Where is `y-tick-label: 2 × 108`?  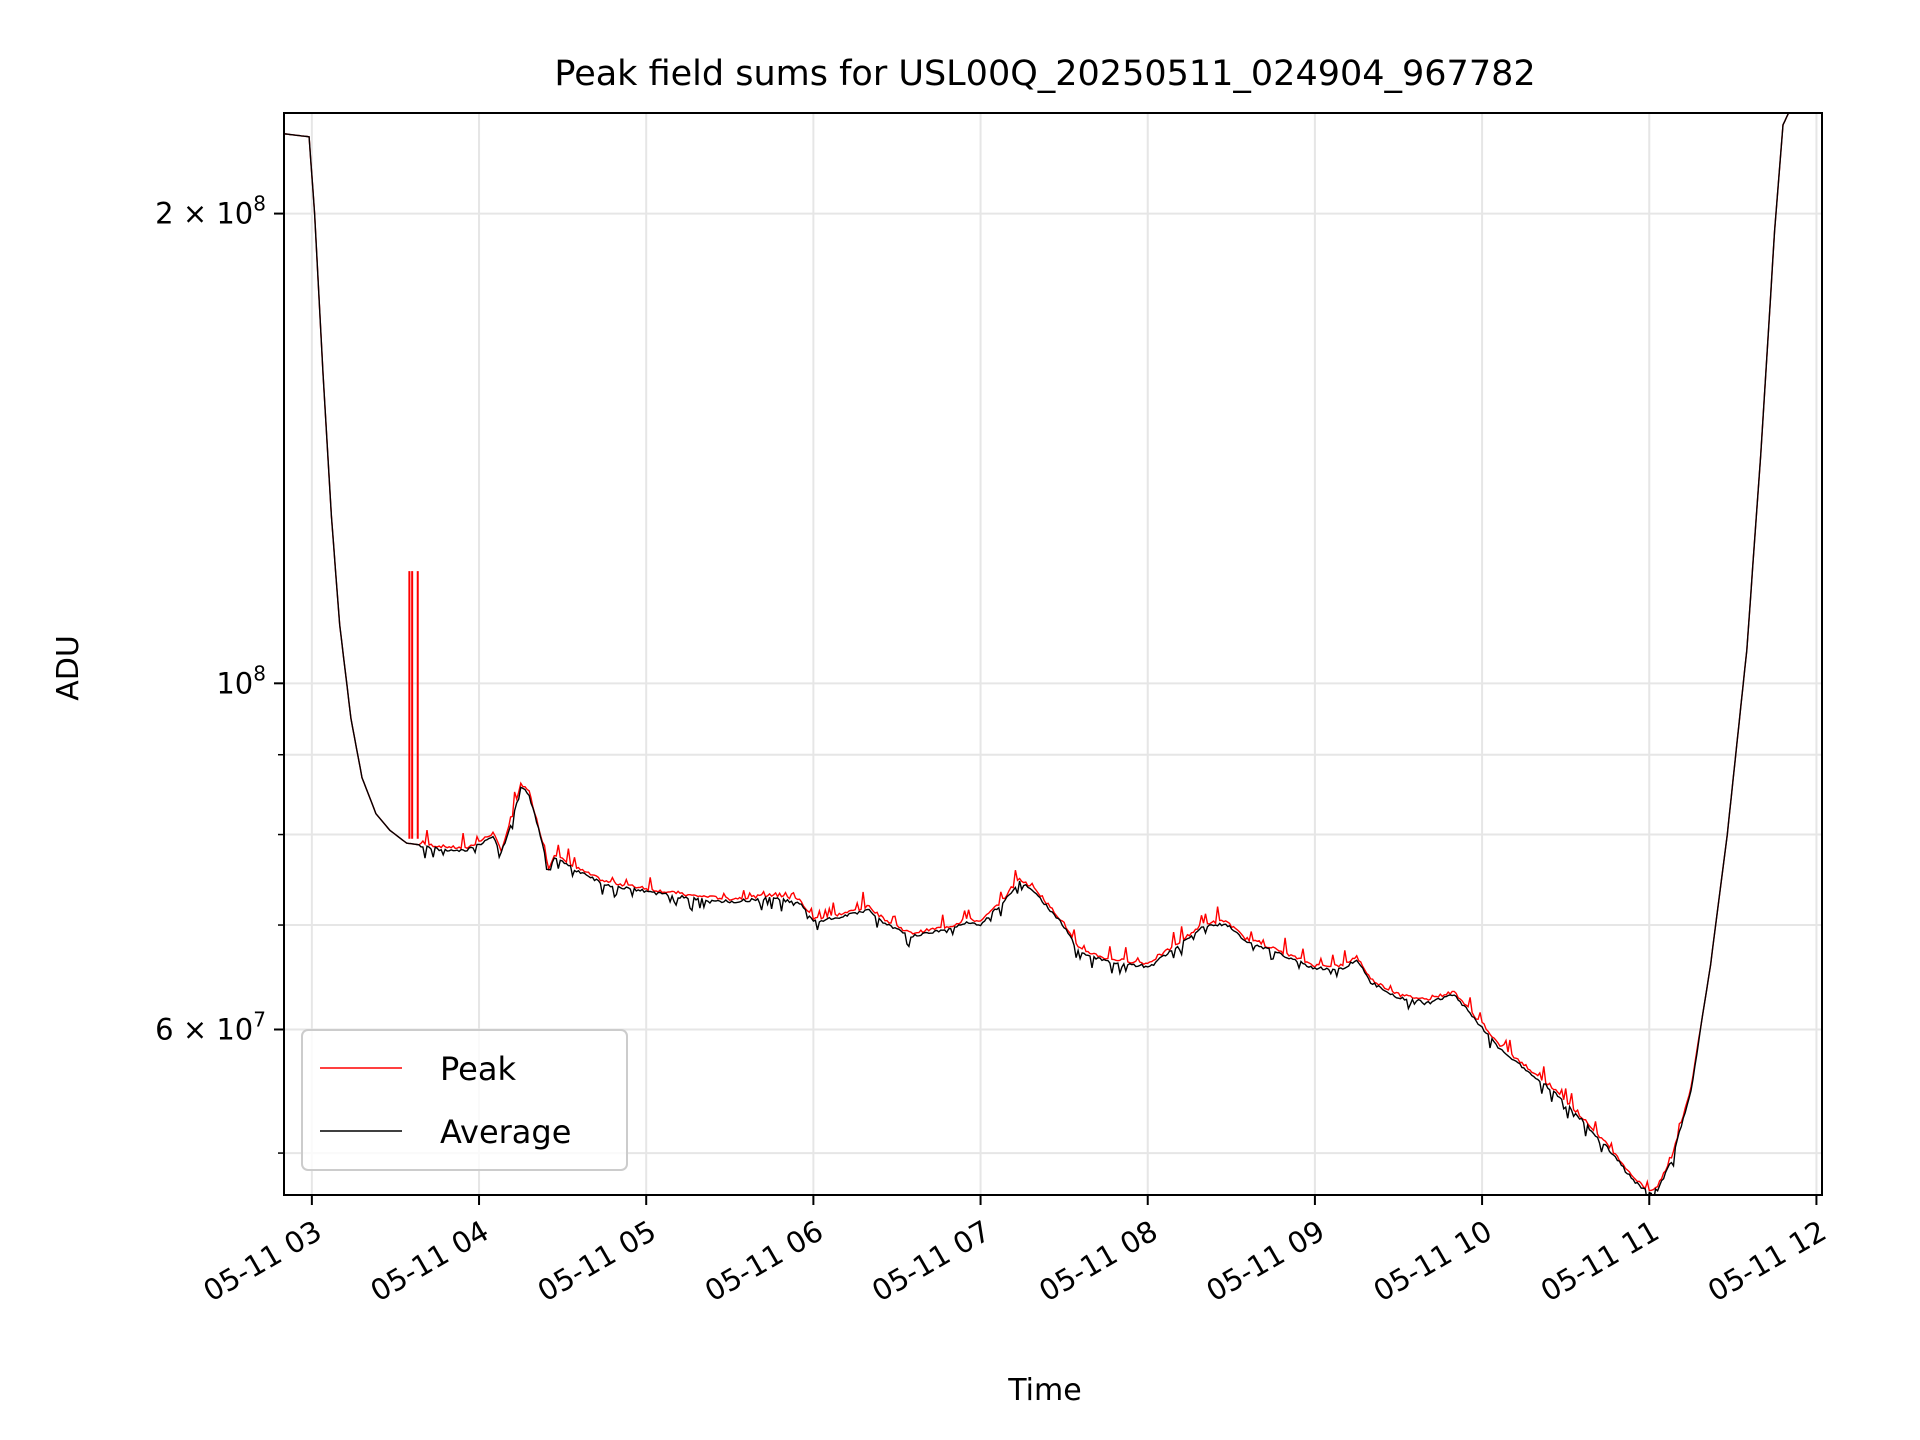 y-tick-label: 2 × 108 is located at coordinates (210, 211).